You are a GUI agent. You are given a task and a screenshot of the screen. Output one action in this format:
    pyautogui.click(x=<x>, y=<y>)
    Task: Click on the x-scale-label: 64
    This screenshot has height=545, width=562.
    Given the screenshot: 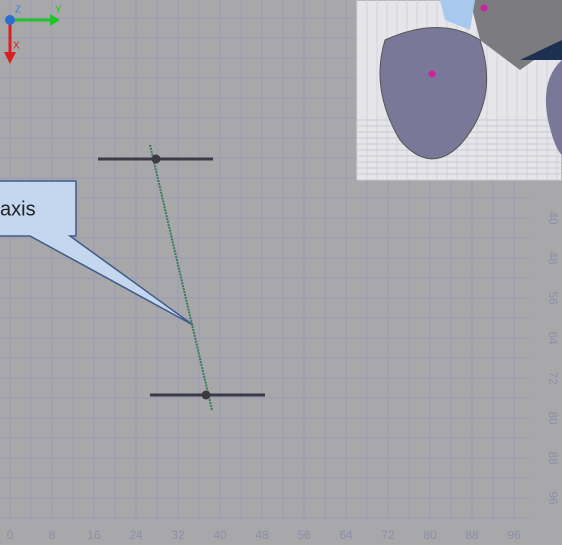 What is the action you would take?
    pyautogui.click(x=346, y=535)
    